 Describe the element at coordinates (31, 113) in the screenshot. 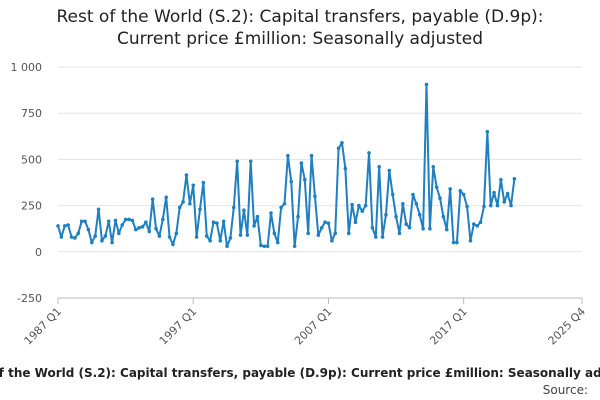

I see `y-tick-label: 750` at that location.